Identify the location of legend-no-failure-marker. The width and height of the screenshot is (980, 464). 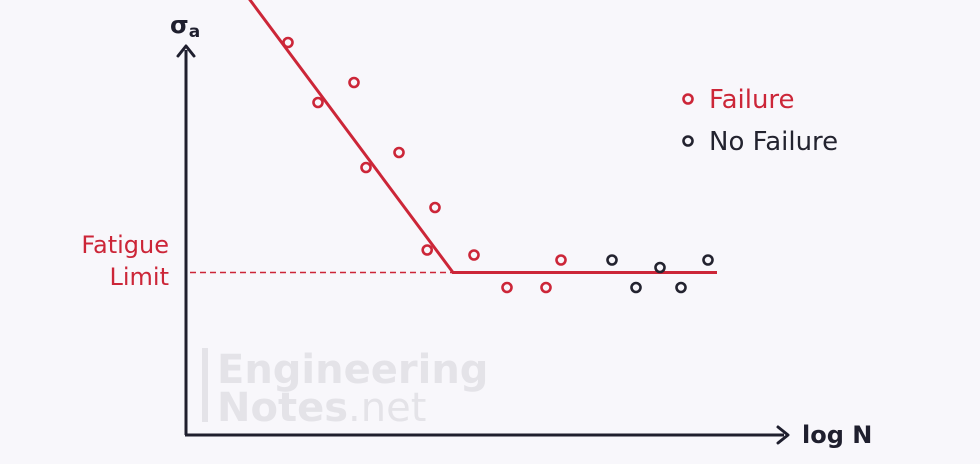
(688, 141).